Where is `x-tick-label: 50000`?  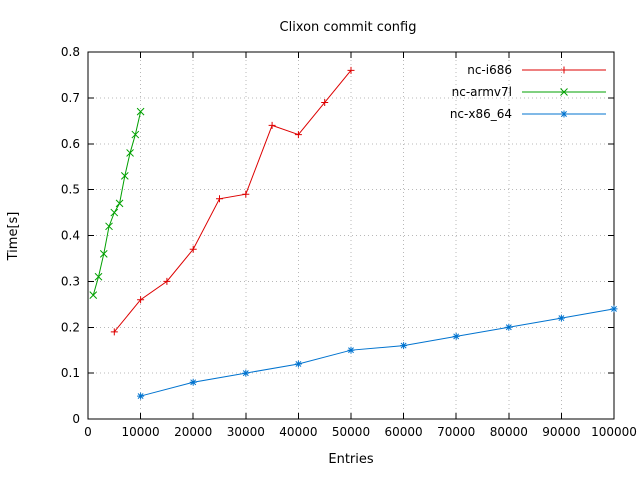
x-tick-label: 50000 is located at coordinates (351, 432).